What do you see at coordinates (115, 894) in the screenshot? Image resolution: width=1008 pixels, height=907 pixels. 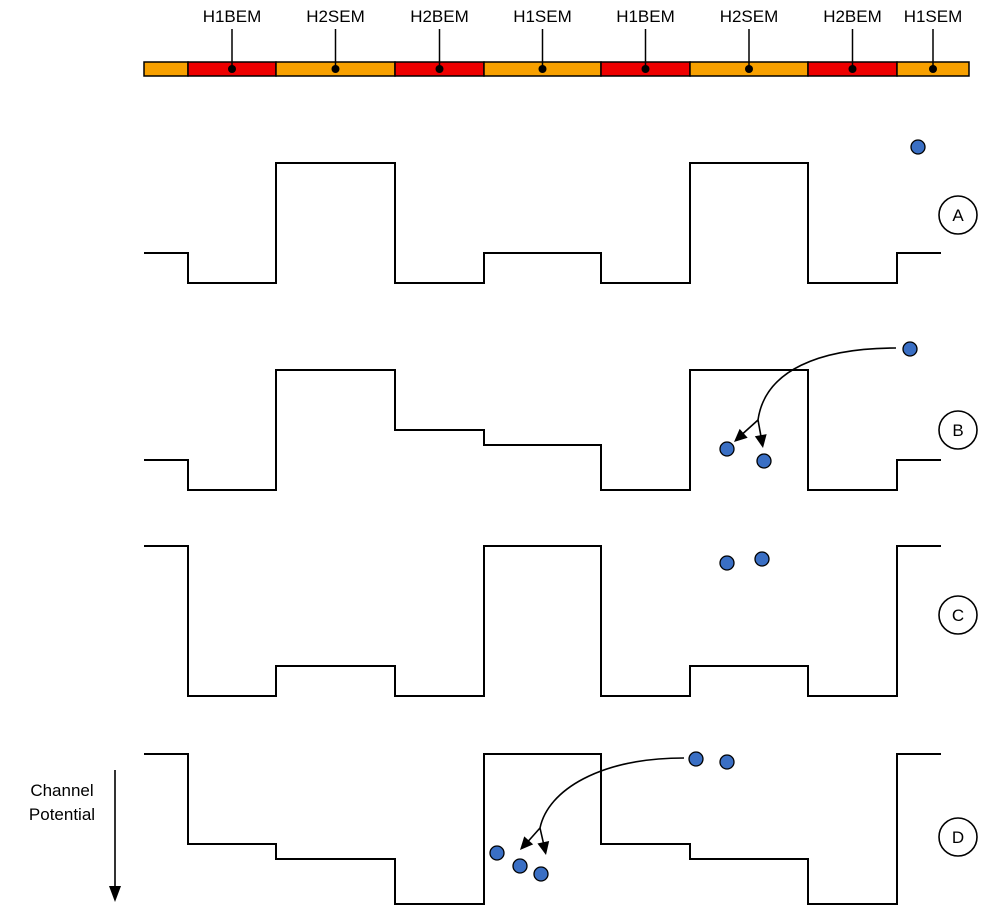 I see `axis-arrow-head` at bounding box center [115, 894].